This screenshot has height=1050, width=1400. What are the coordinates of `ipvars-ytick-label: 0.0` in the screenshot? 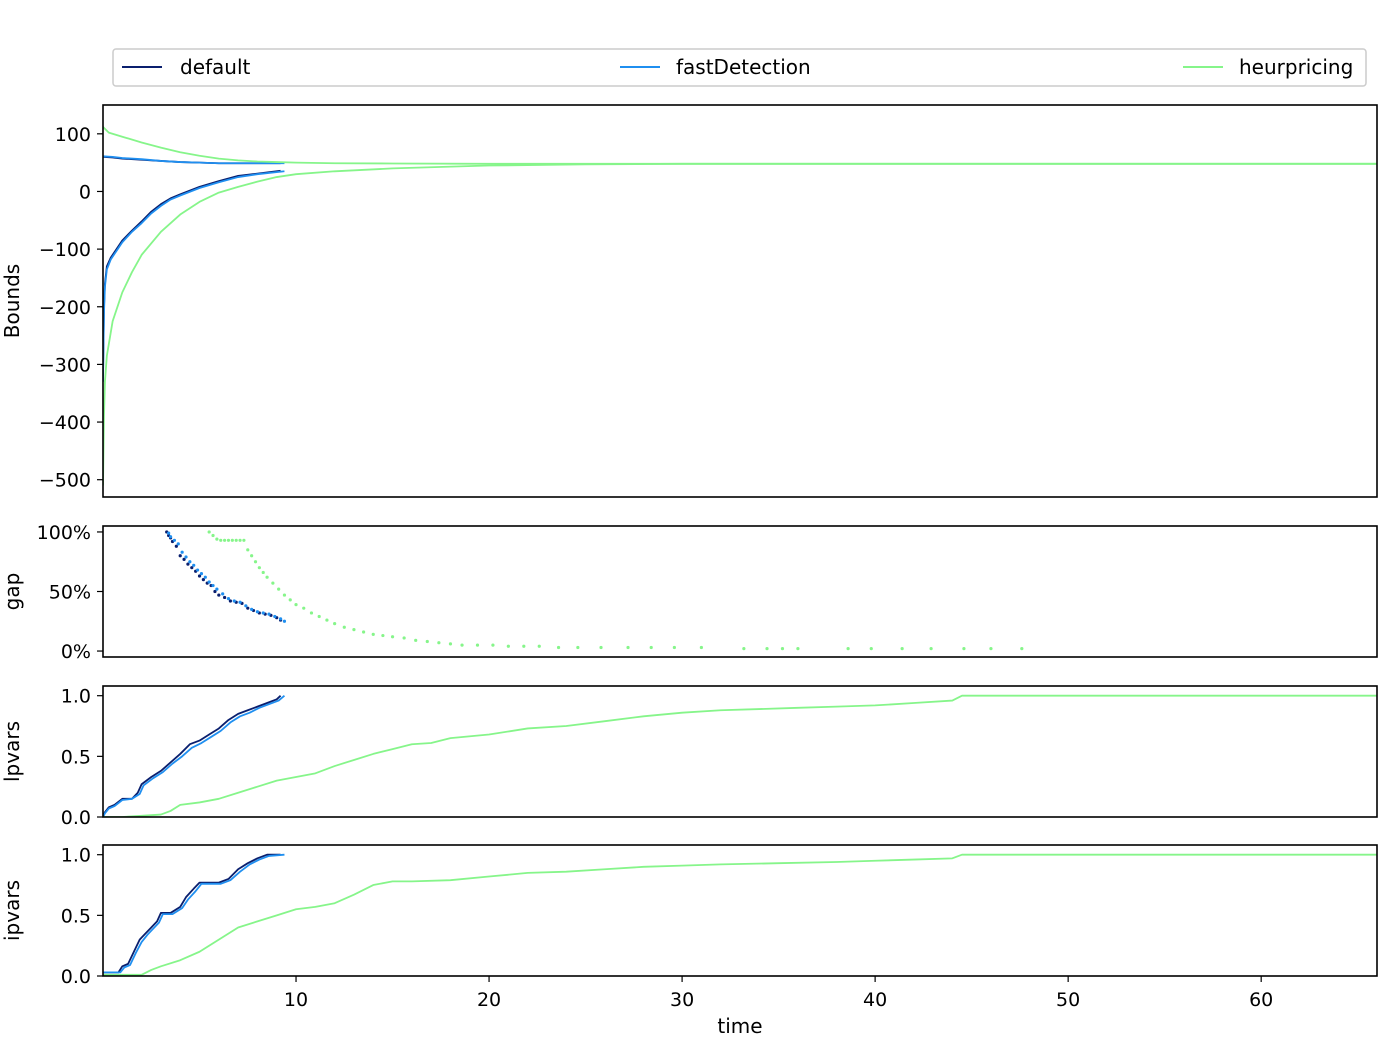 It's located at (76, 977).